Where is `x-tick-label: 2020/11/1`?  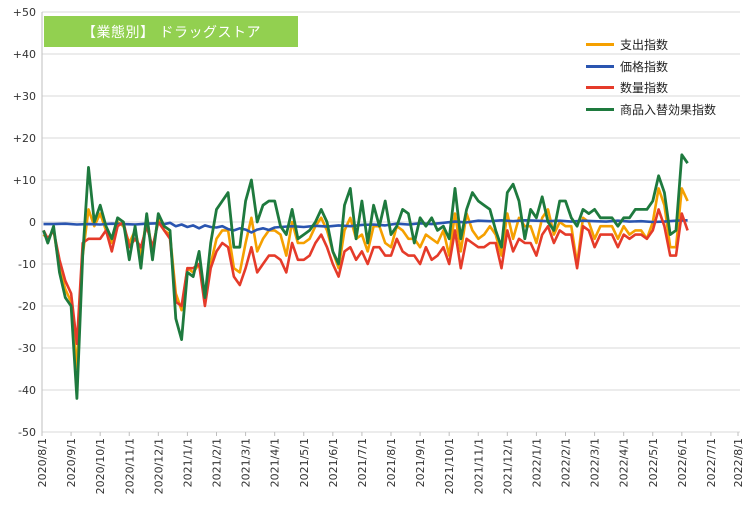
x-tick-label: 2020/11/1 is located at coordinates (129, 466).